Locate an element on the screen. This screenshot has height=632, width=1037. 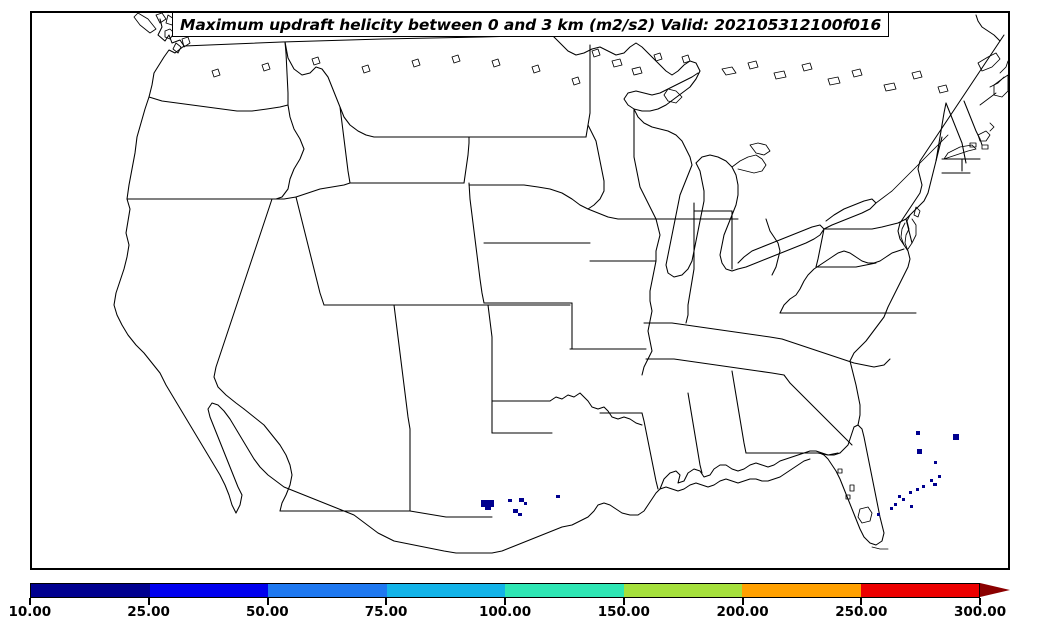
colorbar-tick-label: 300.00 is located at coordinates (980, 612).